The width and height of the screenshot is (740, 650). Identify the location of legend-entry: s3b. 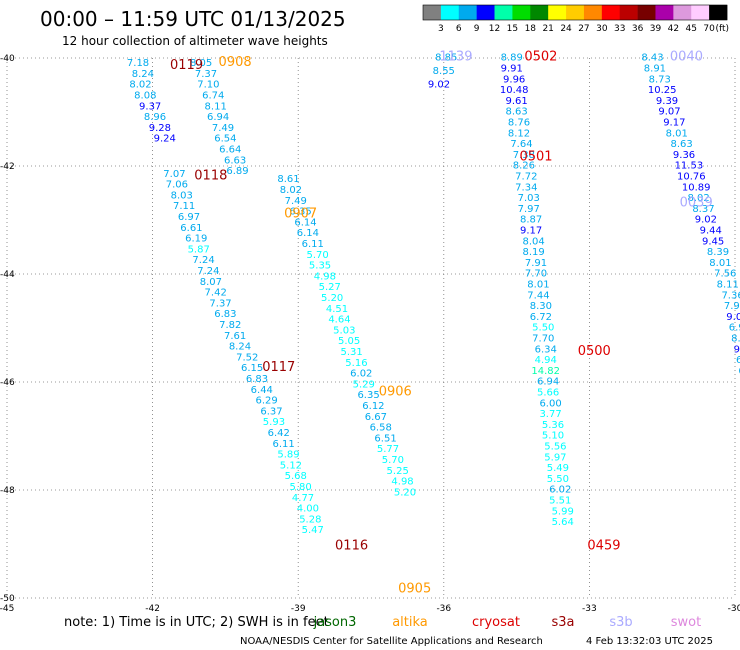
(620, 622).